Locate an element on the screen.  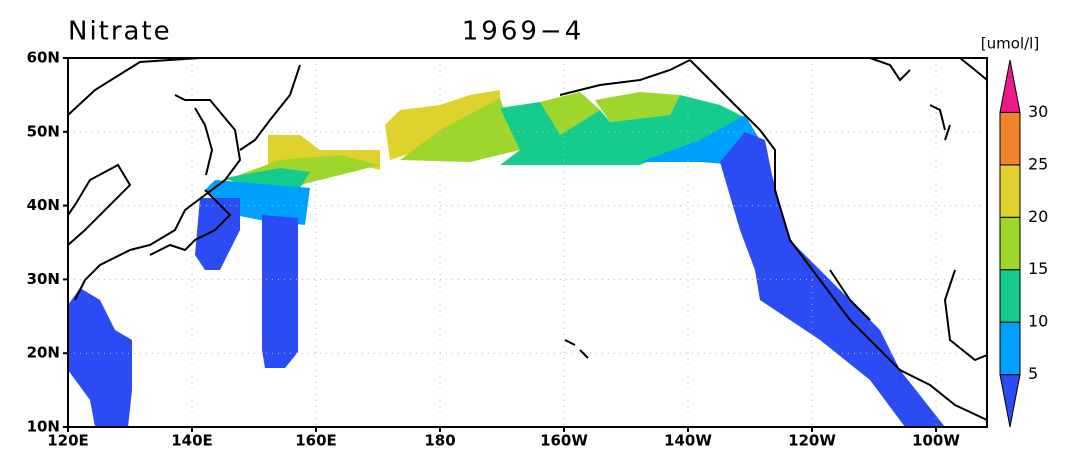
lat-tick-label: 20N is located at coordinates (43, 353).